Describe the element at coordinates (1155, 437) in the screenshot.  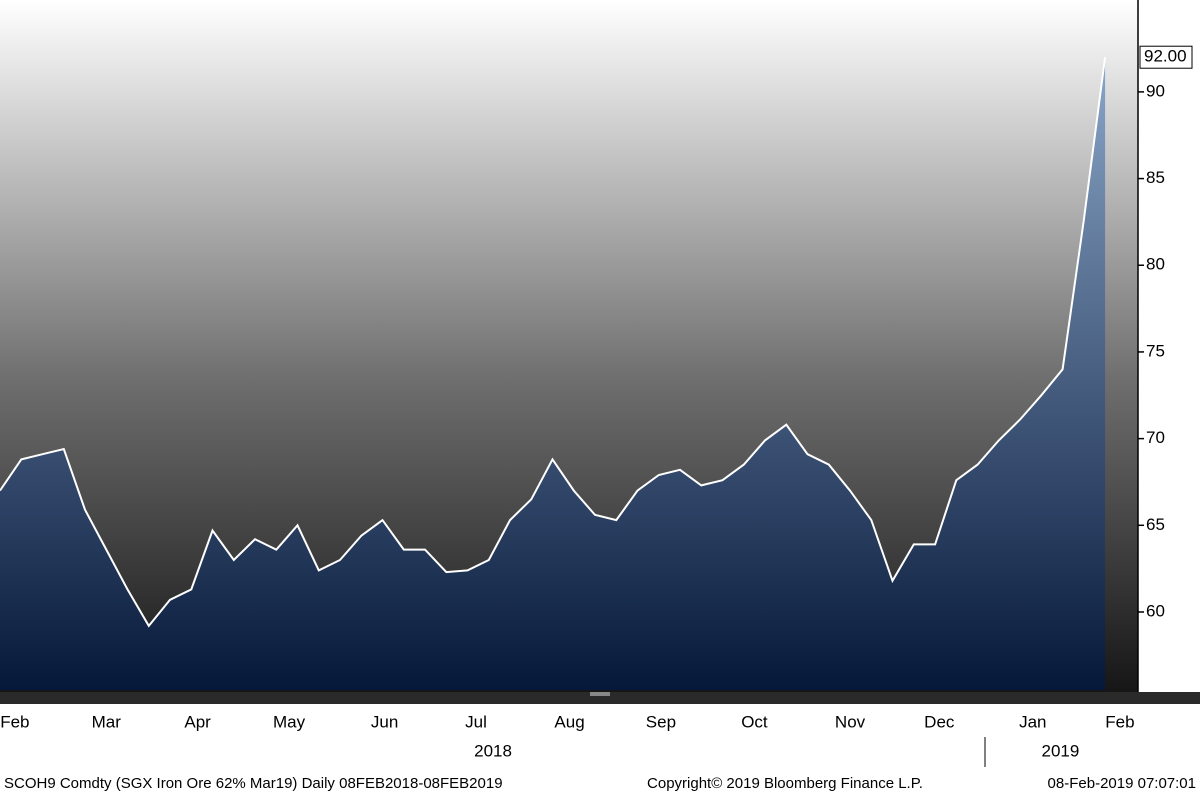
I see `y-tick-label: 70` at that location.